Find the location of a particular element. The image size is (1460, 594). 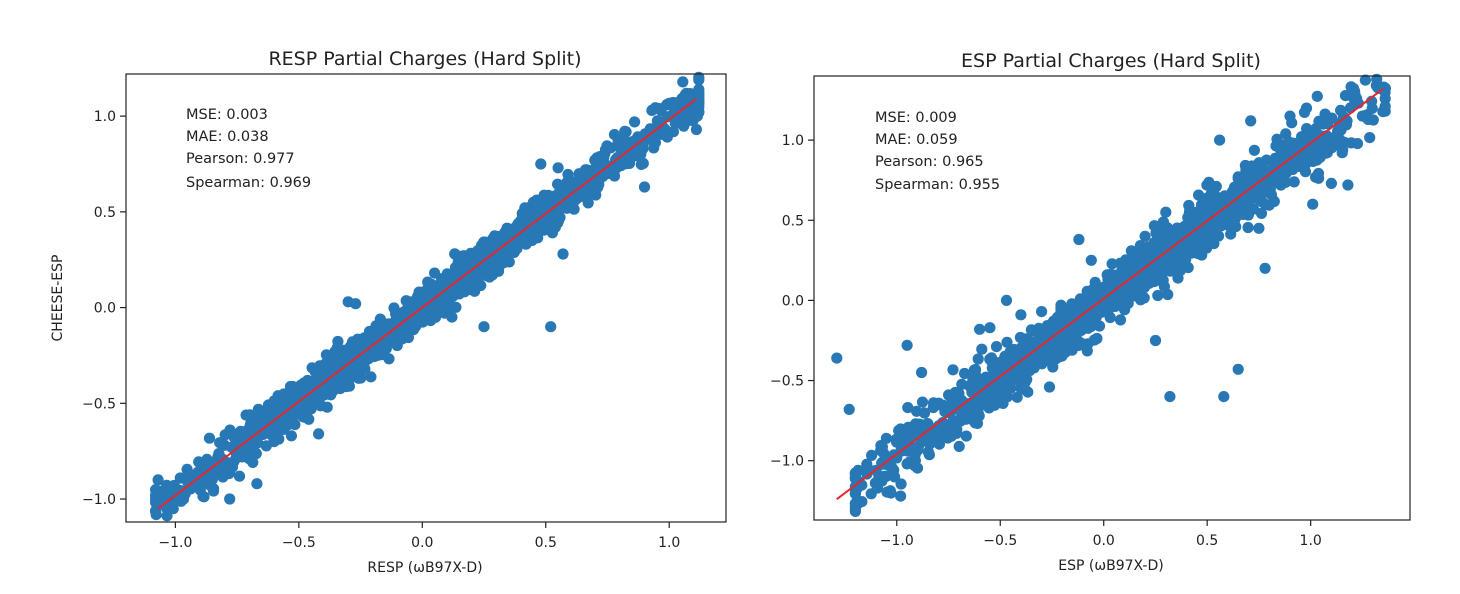

stat-mse-esp: MSE: 0.009 is located at coordinates (916, 118).